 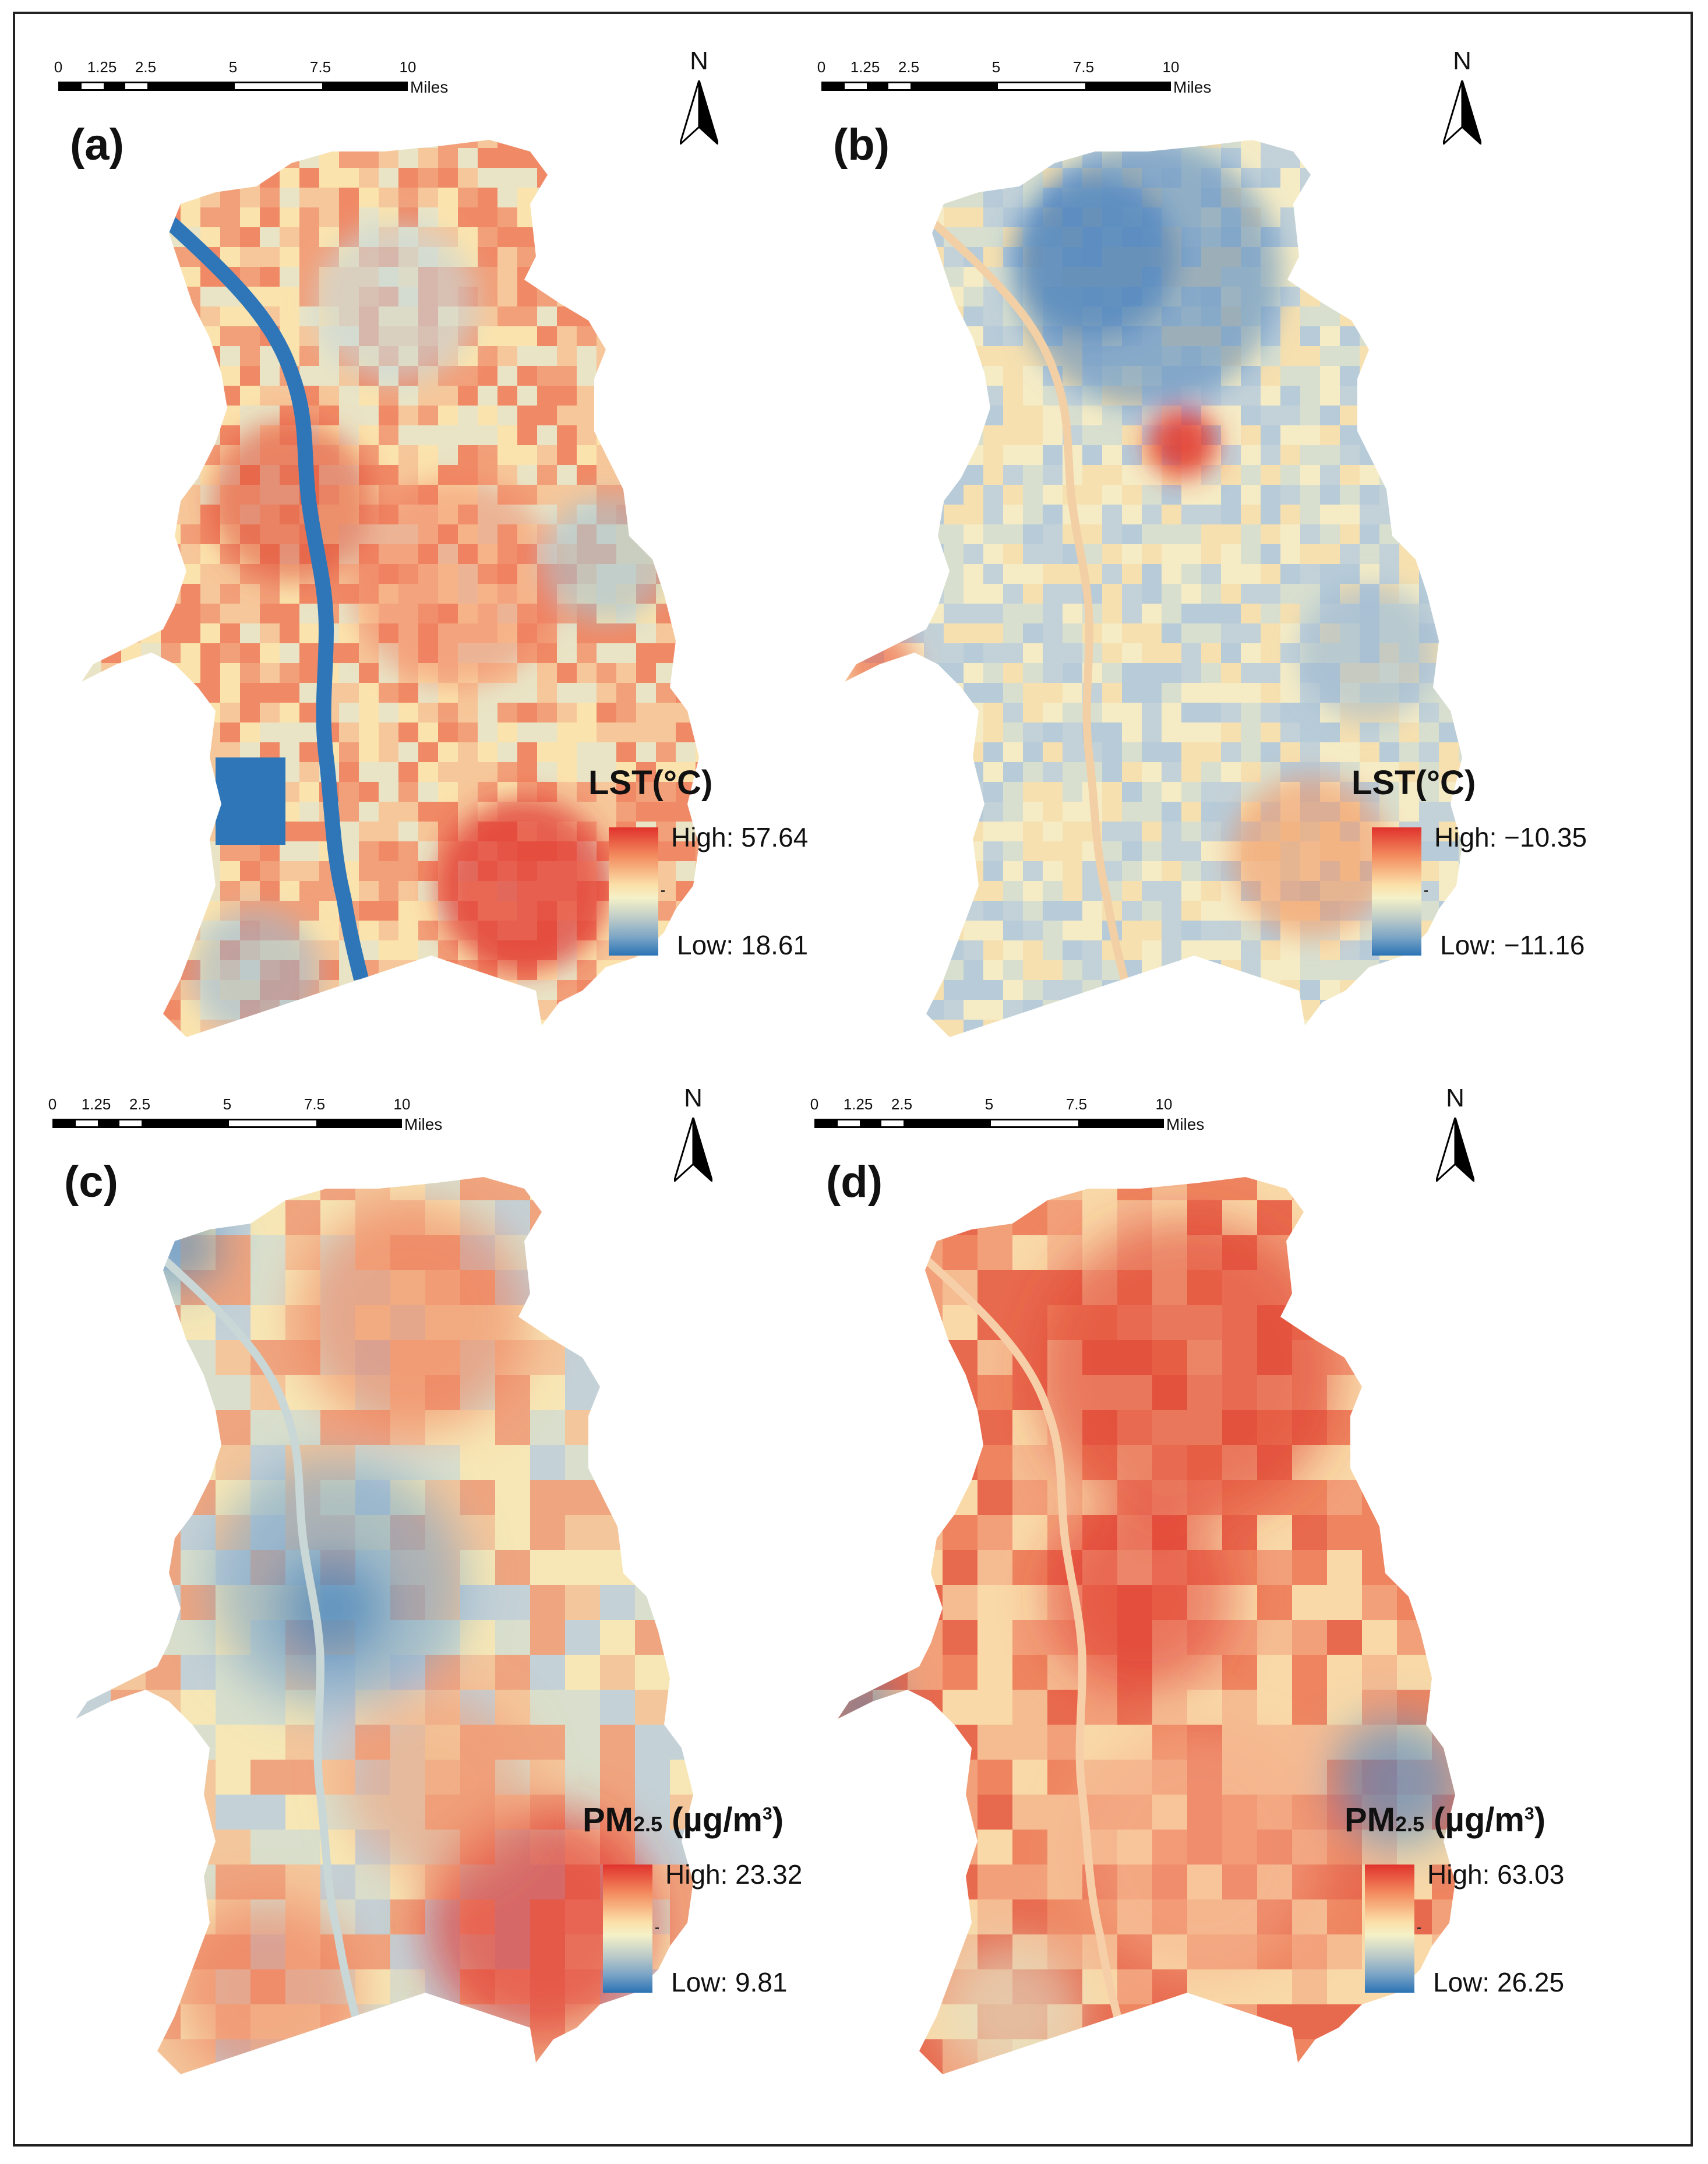 What do you see at coordinates (1496, 1874) in the screenshot?
I see `legend-high-value: High: 63.03` at bounding box center [1496, 1874].